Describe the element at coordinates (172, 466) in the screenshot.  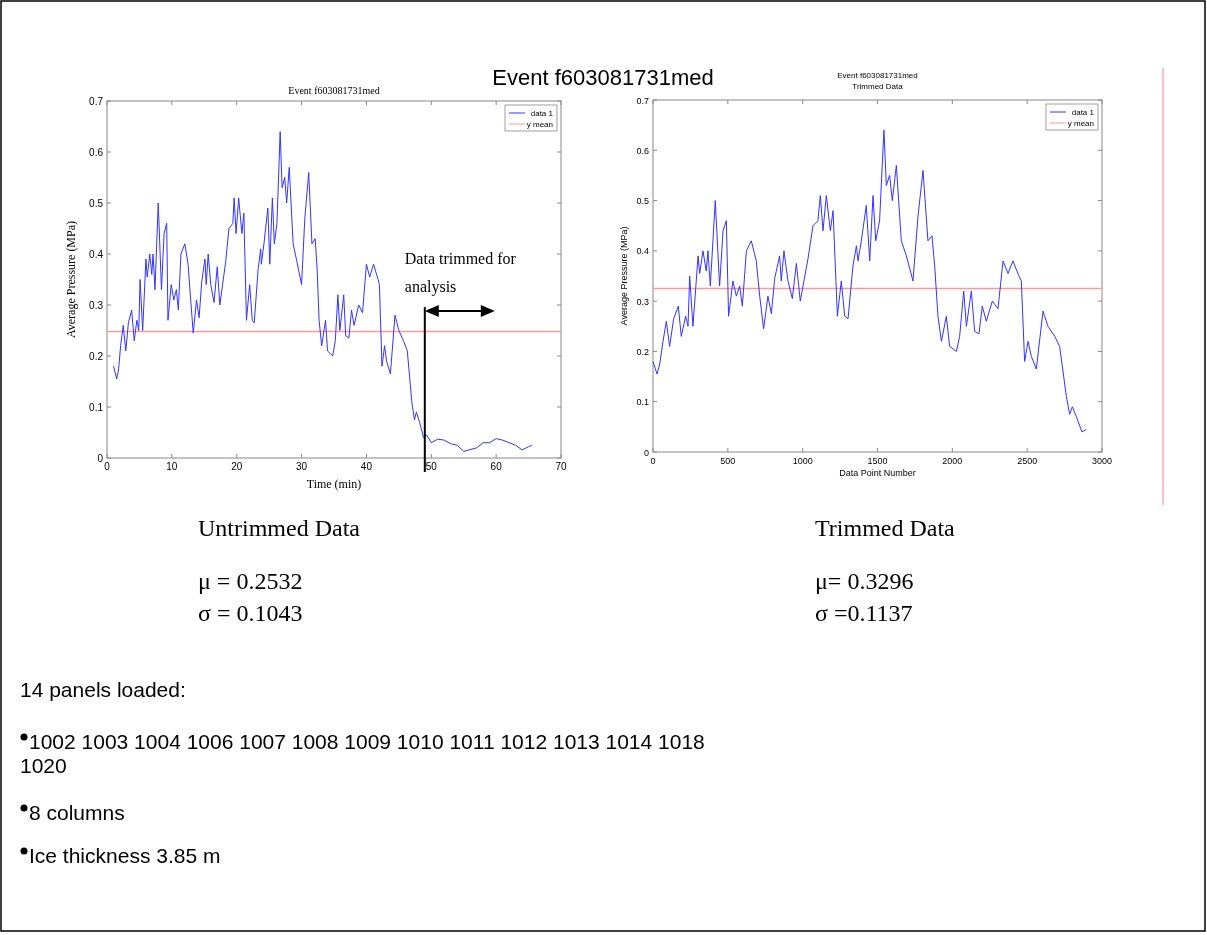
I see `x-tick-label: 10` at that location.